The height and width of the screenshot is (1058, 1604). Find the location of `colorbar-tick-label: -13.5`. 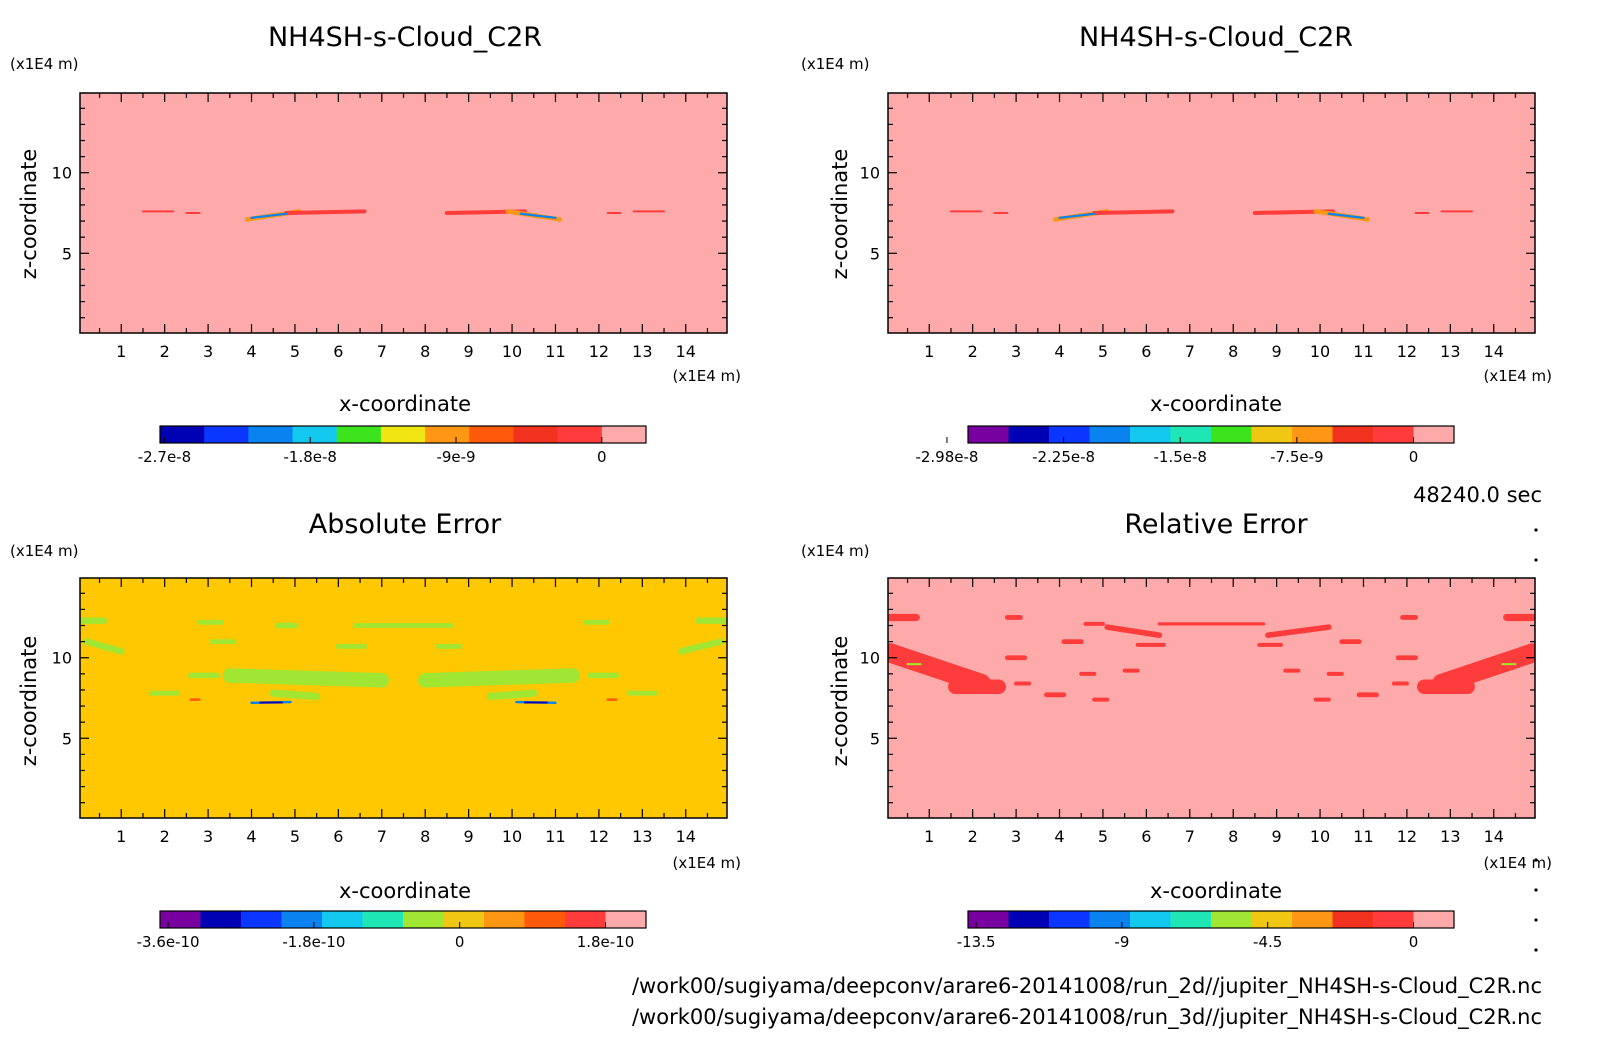

colorbar-tick-label: -13.5 is located at coordinates (976, 942).